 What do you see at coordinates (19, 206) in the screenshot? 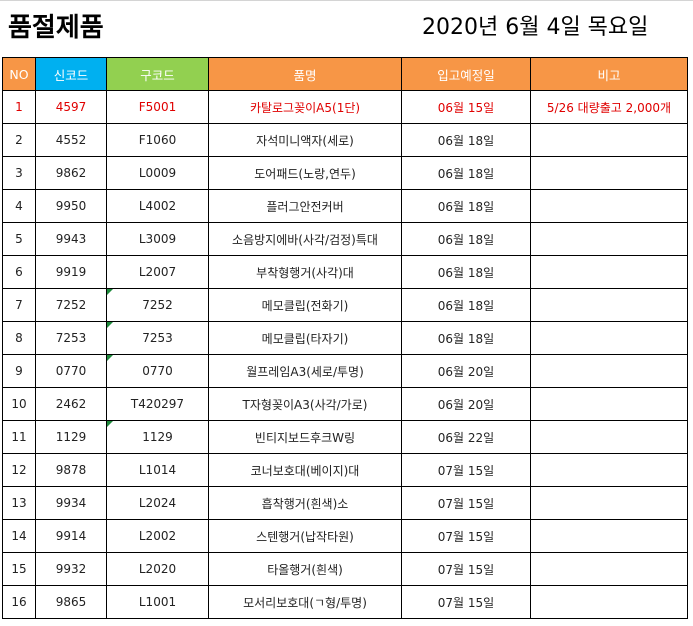
I see `cell-no: 4` at bounding box center [19, 206].